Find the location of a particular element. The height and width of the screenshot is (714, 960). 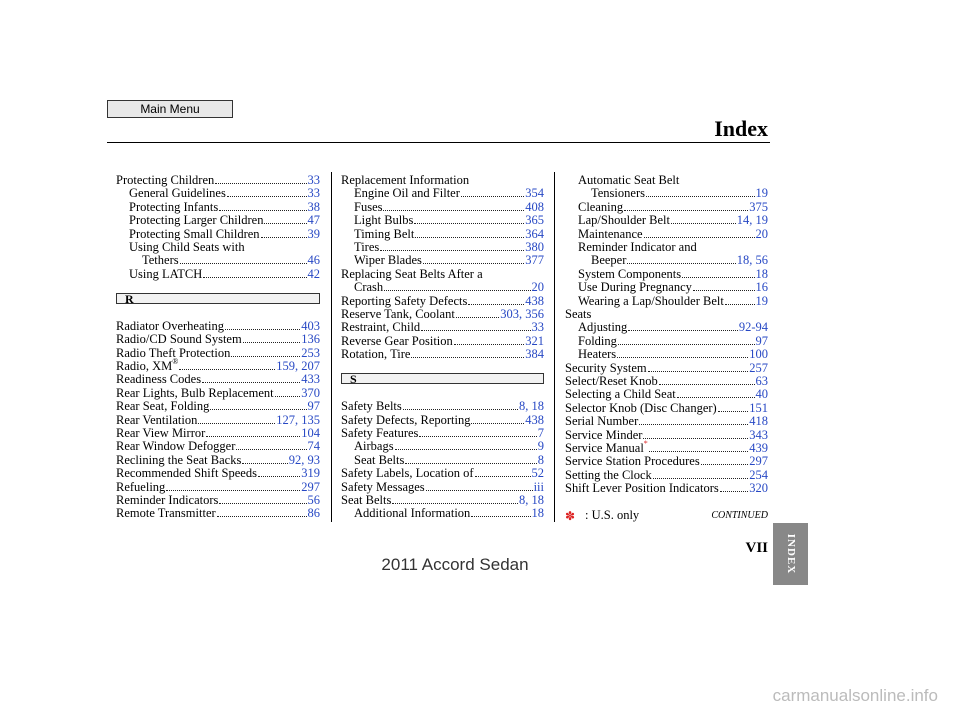

index-entry: Heaters 100 is located at coordinates (673, 354).